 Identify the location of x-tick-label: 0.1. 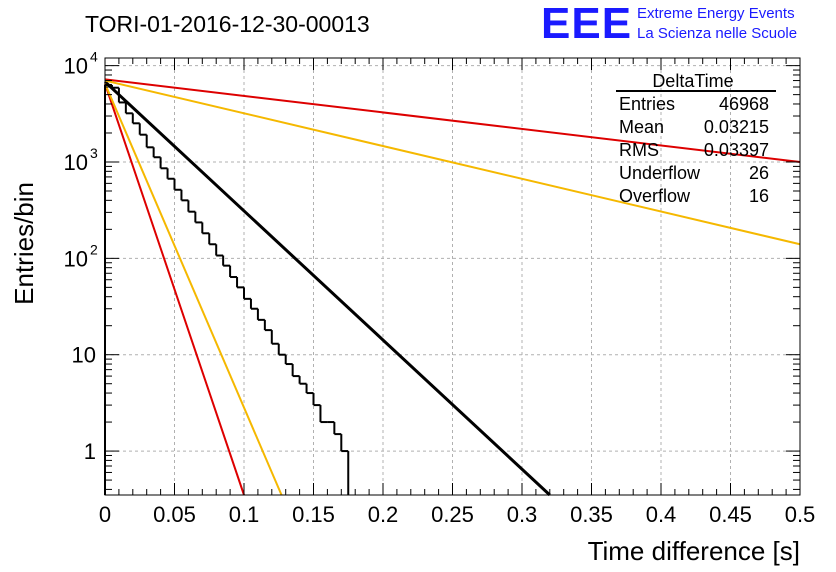
(244, 514).